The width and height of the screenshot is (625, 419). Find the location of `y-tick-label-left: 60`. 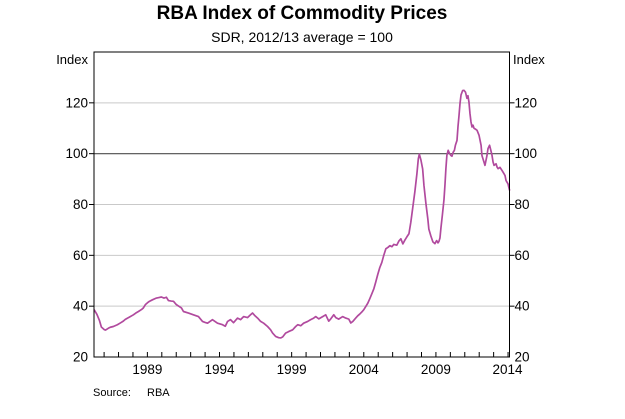

y-tick-label-left: 60 is located at coordinates (80, 255).